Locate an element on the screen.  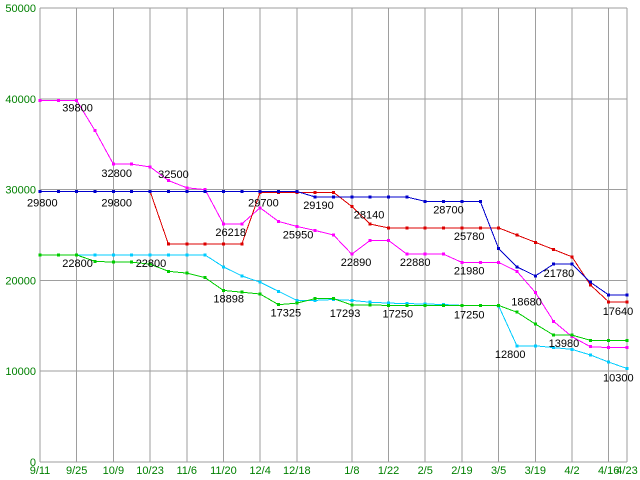
x-axis-label: 2/19 is located at coordinates (461, 471).